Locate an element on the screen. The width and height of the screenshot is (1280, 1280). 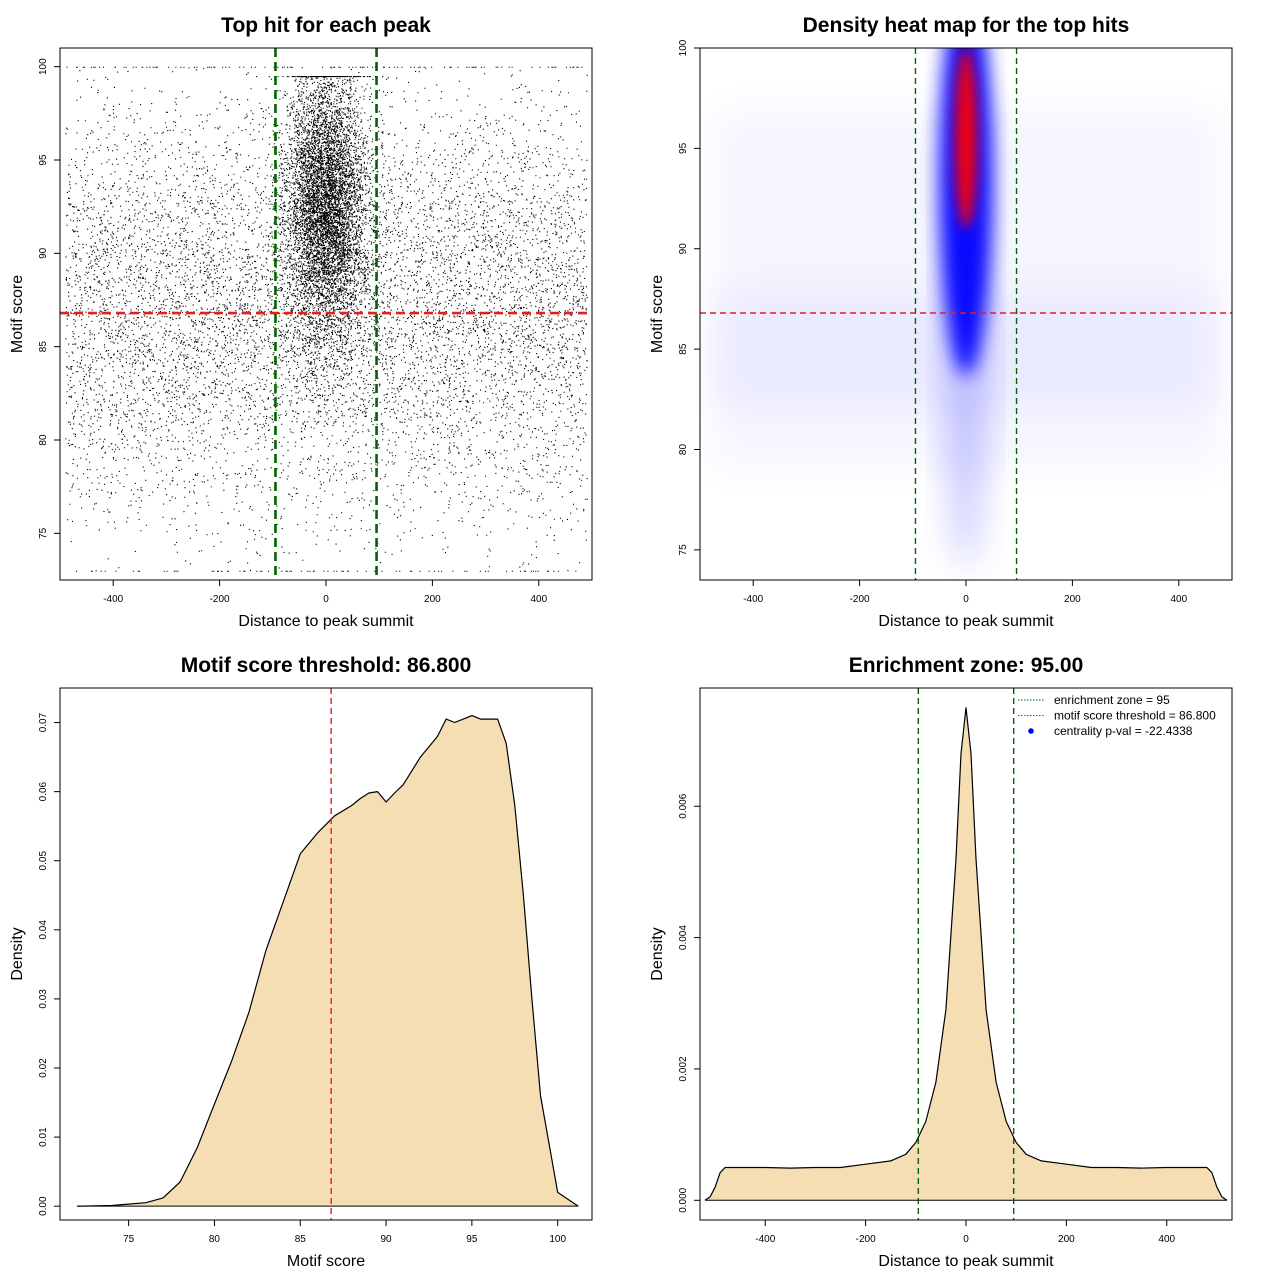
y-tick-label: 0.04 is located at coordinates (43, 930).